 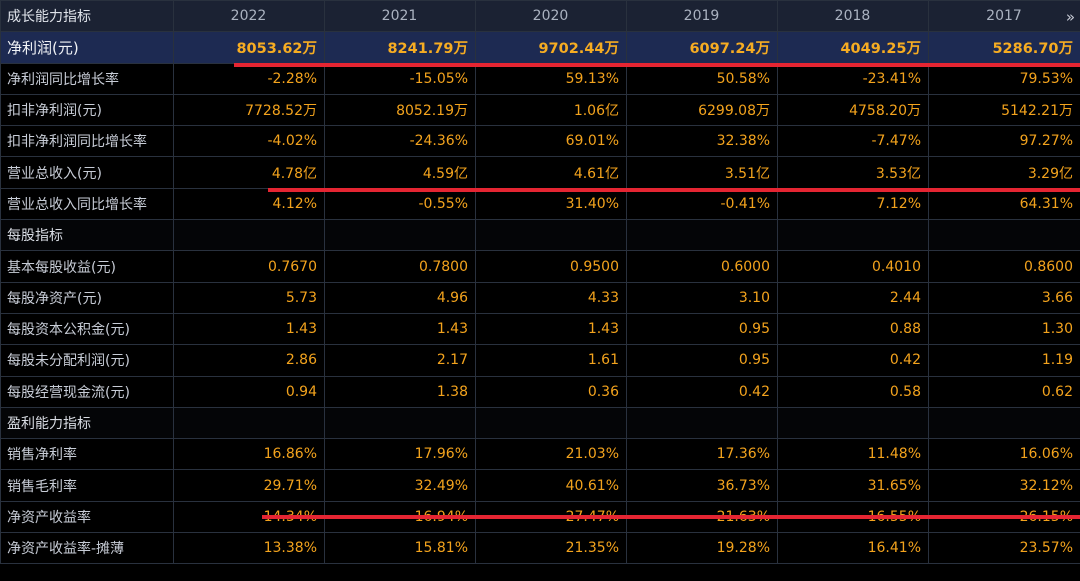 I want to click on value-cell: -2.28%, so click(x=249, y=78).